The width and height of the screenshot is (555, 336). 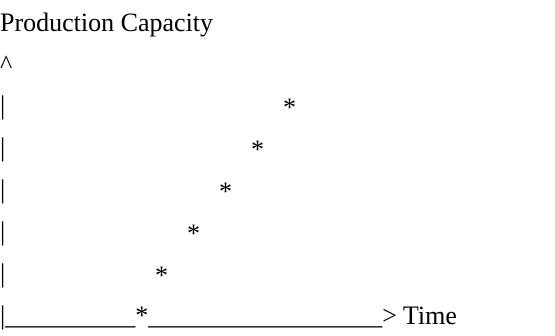 I want to click on x-axis-baseline-right: __________________, so click(x=265, y=315).